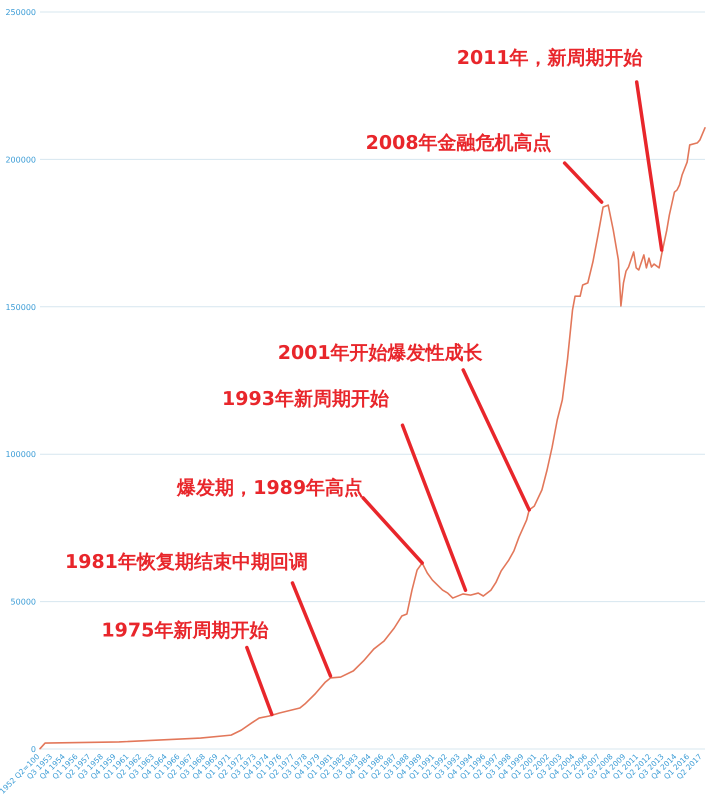 This screenshot has width=722, height=800. What do you see at coordinates (23, 602) in the screenshot?
I see `y-tick-label: 50000` at bounding box center [23, 602].